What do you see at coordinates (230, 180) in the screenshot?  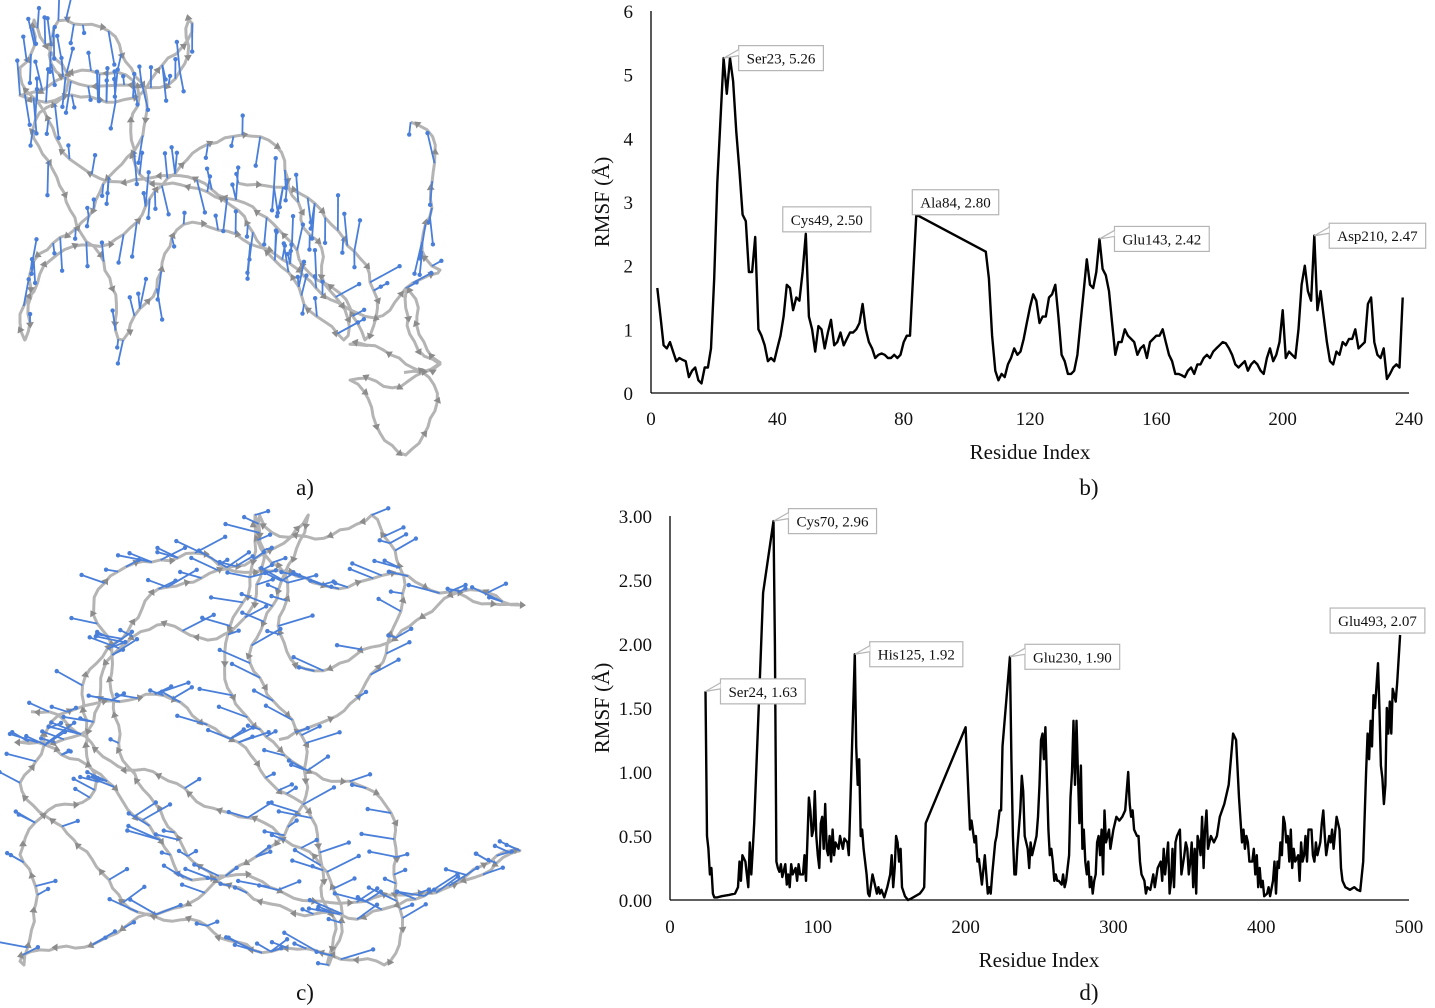 I see `backbone-trace` at bounding box center [230, 180].